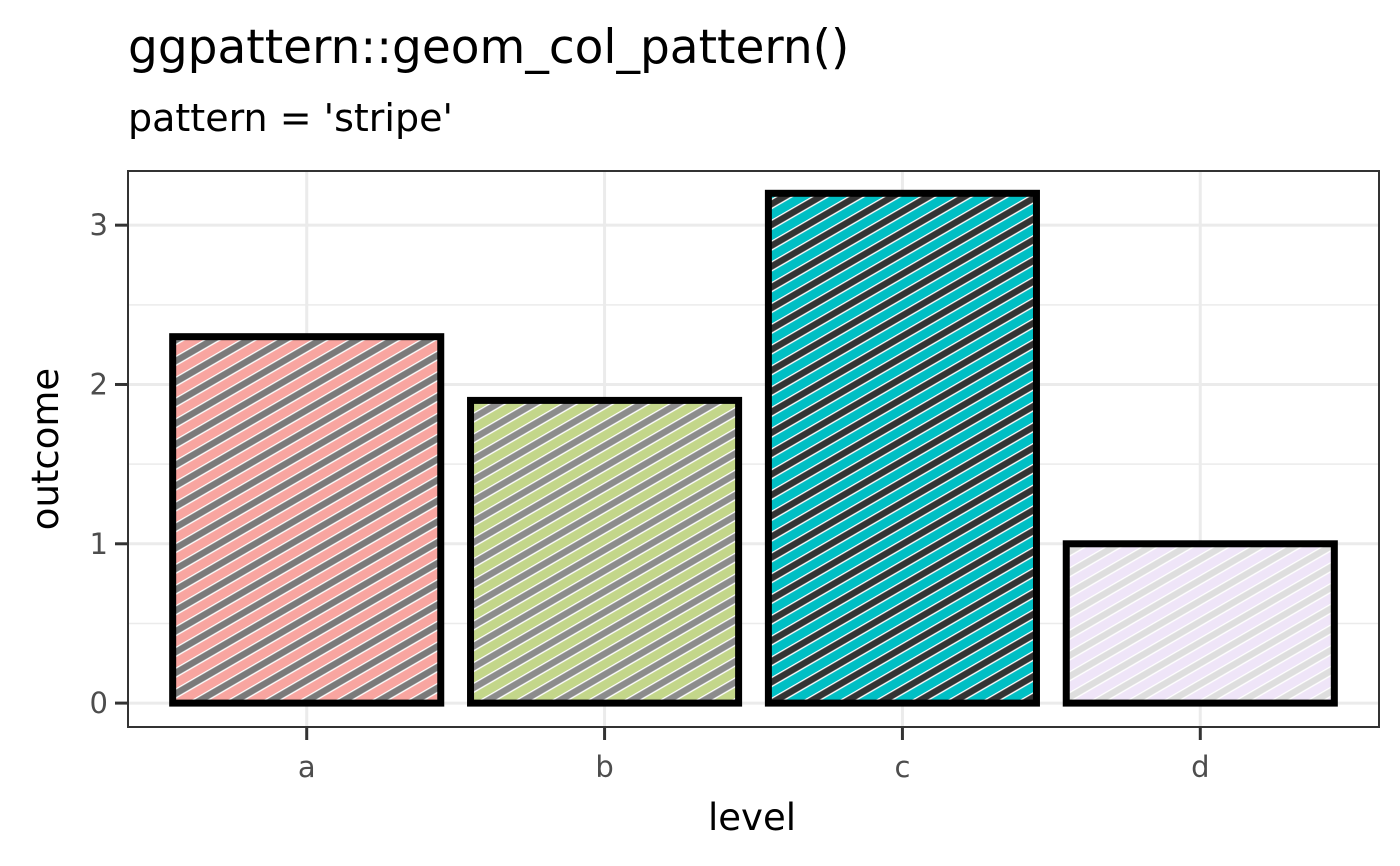 The width and height of the screenshot is (1400, 866). Describe the element at coordinates (1200, 767) in the screenshot. I see `x-tick-label: d` at that location.